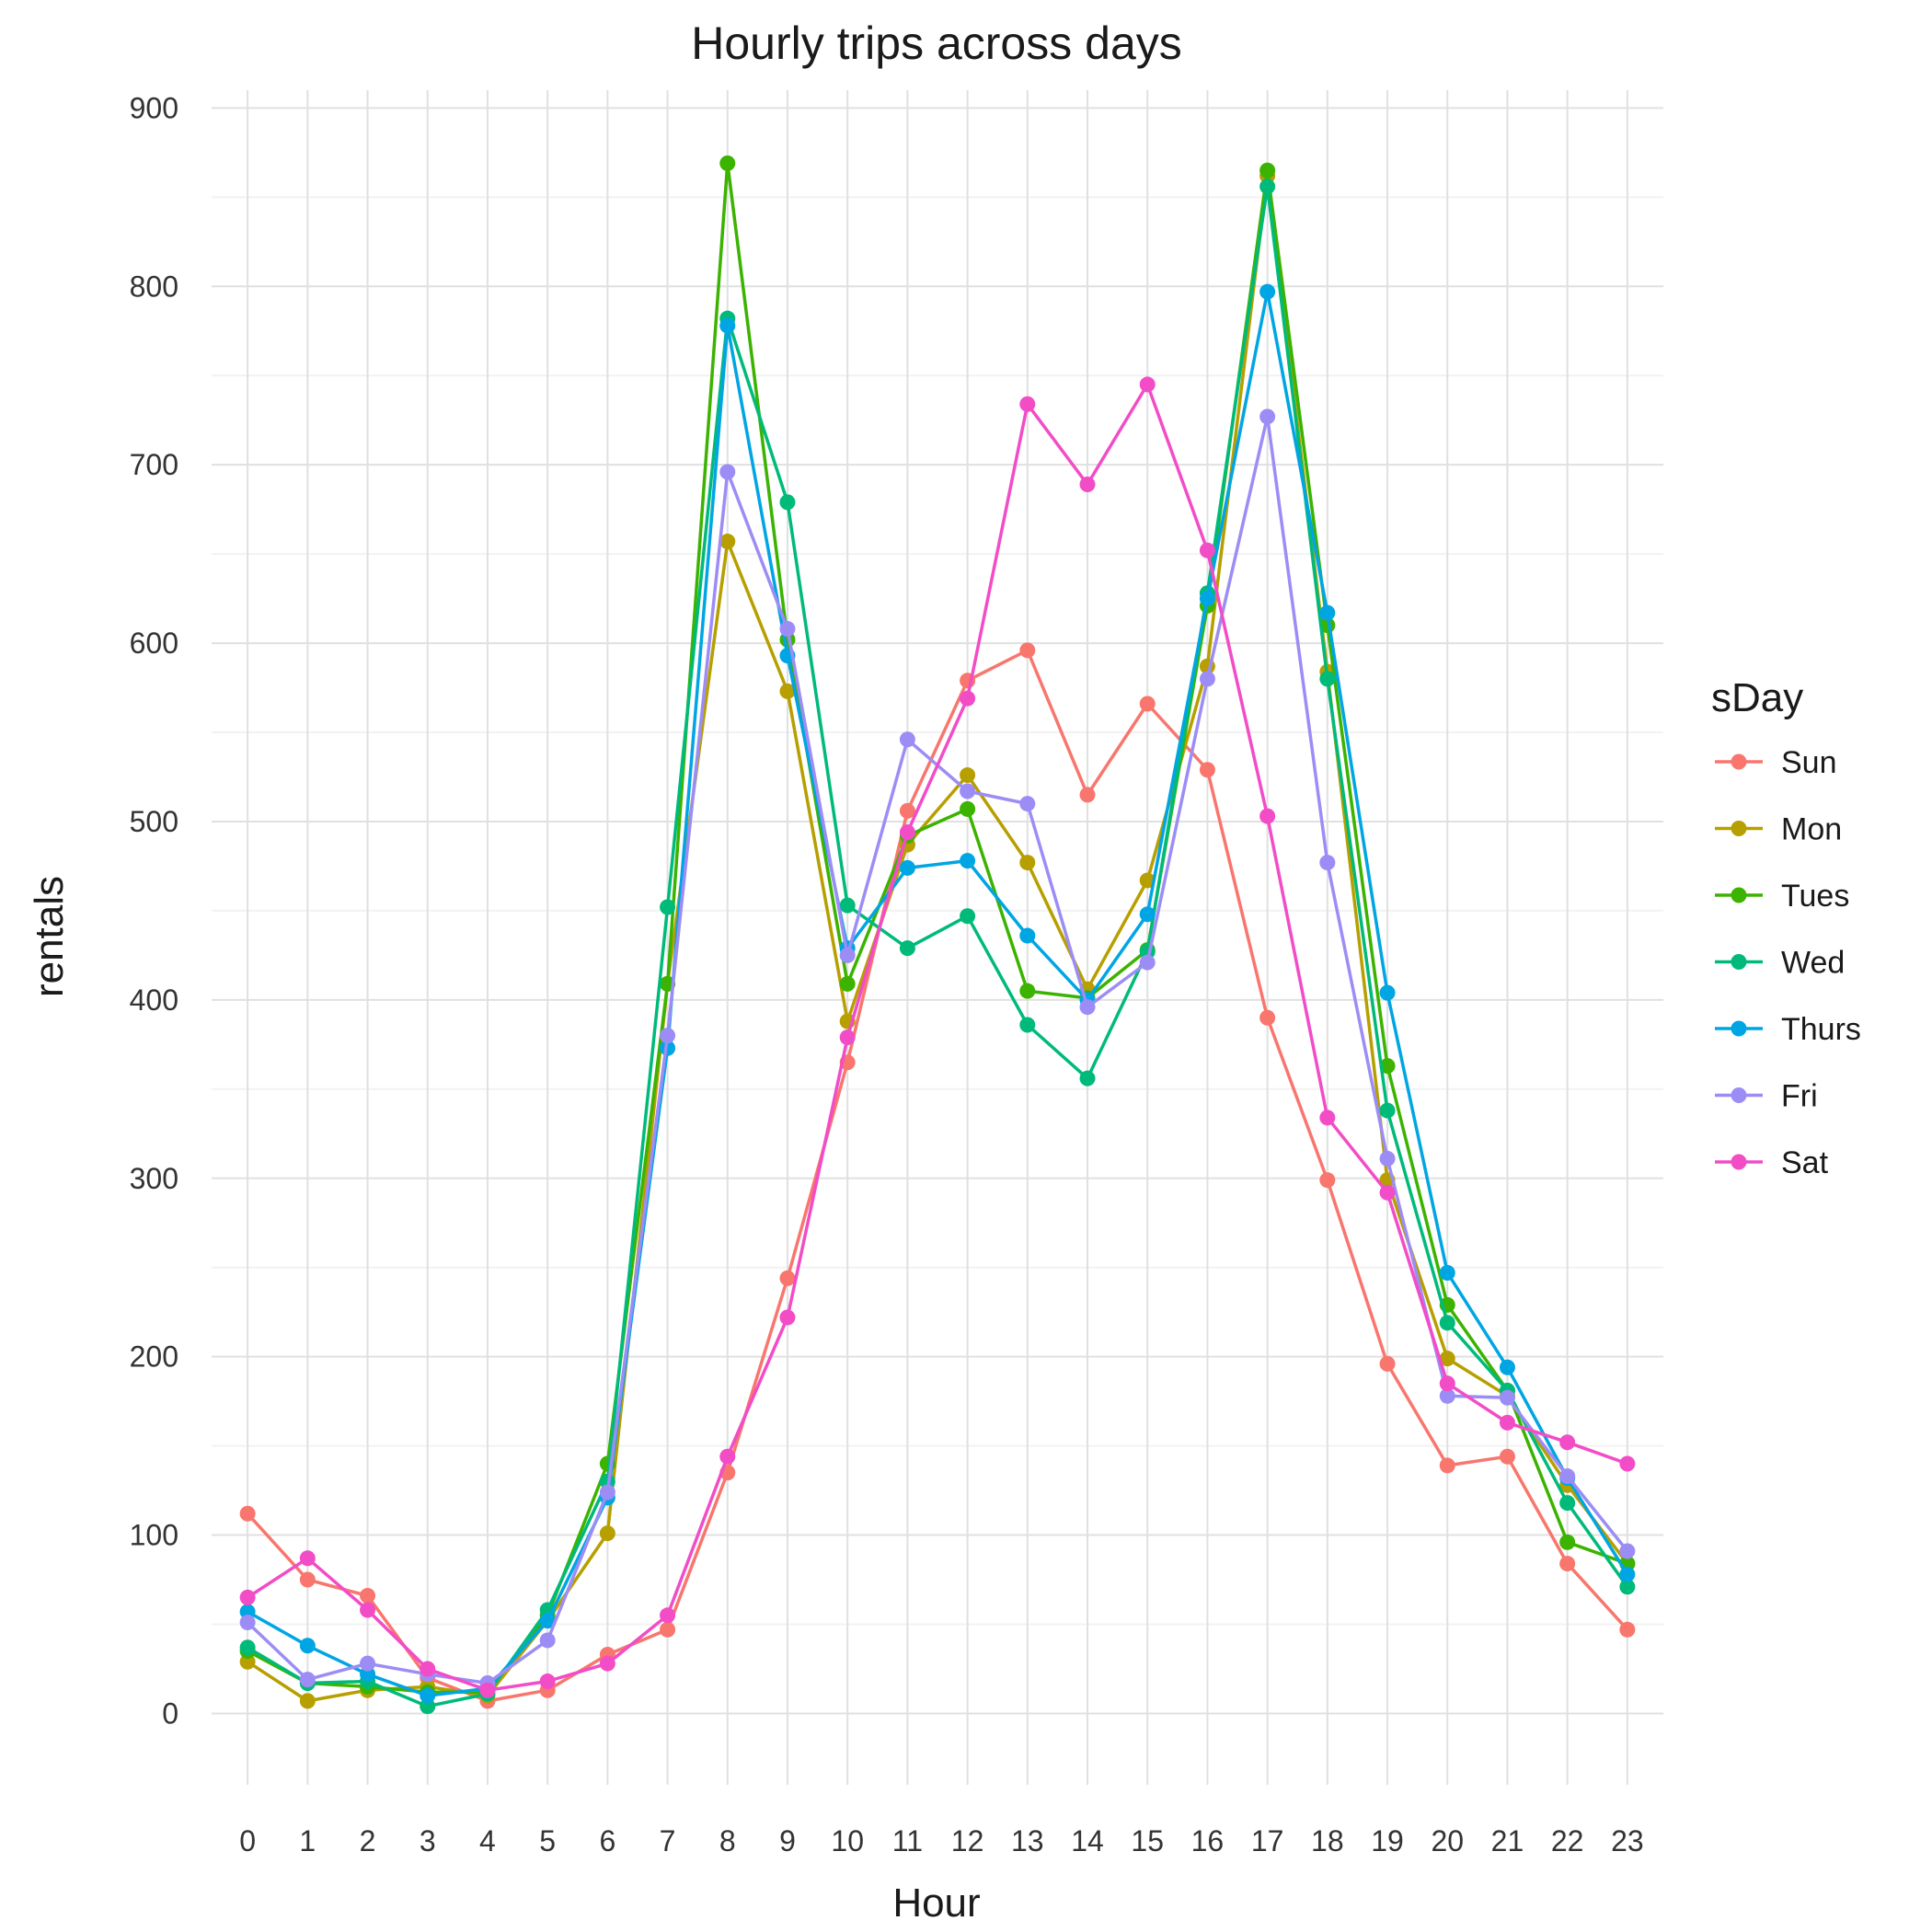 The height and width of the screenshot is (1932, 1932). Describe the element at coordinates (1327, 1840) in the screenshot. I see `x-tick-label: 18` at that location.